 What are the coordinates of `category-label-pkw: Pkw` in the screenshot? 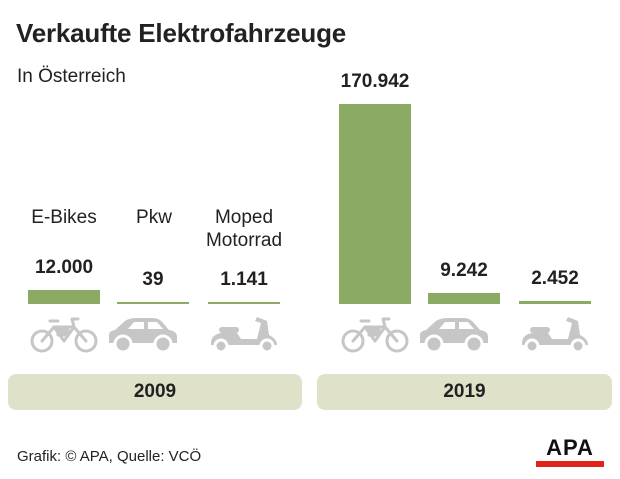 It's located at (154, 217).